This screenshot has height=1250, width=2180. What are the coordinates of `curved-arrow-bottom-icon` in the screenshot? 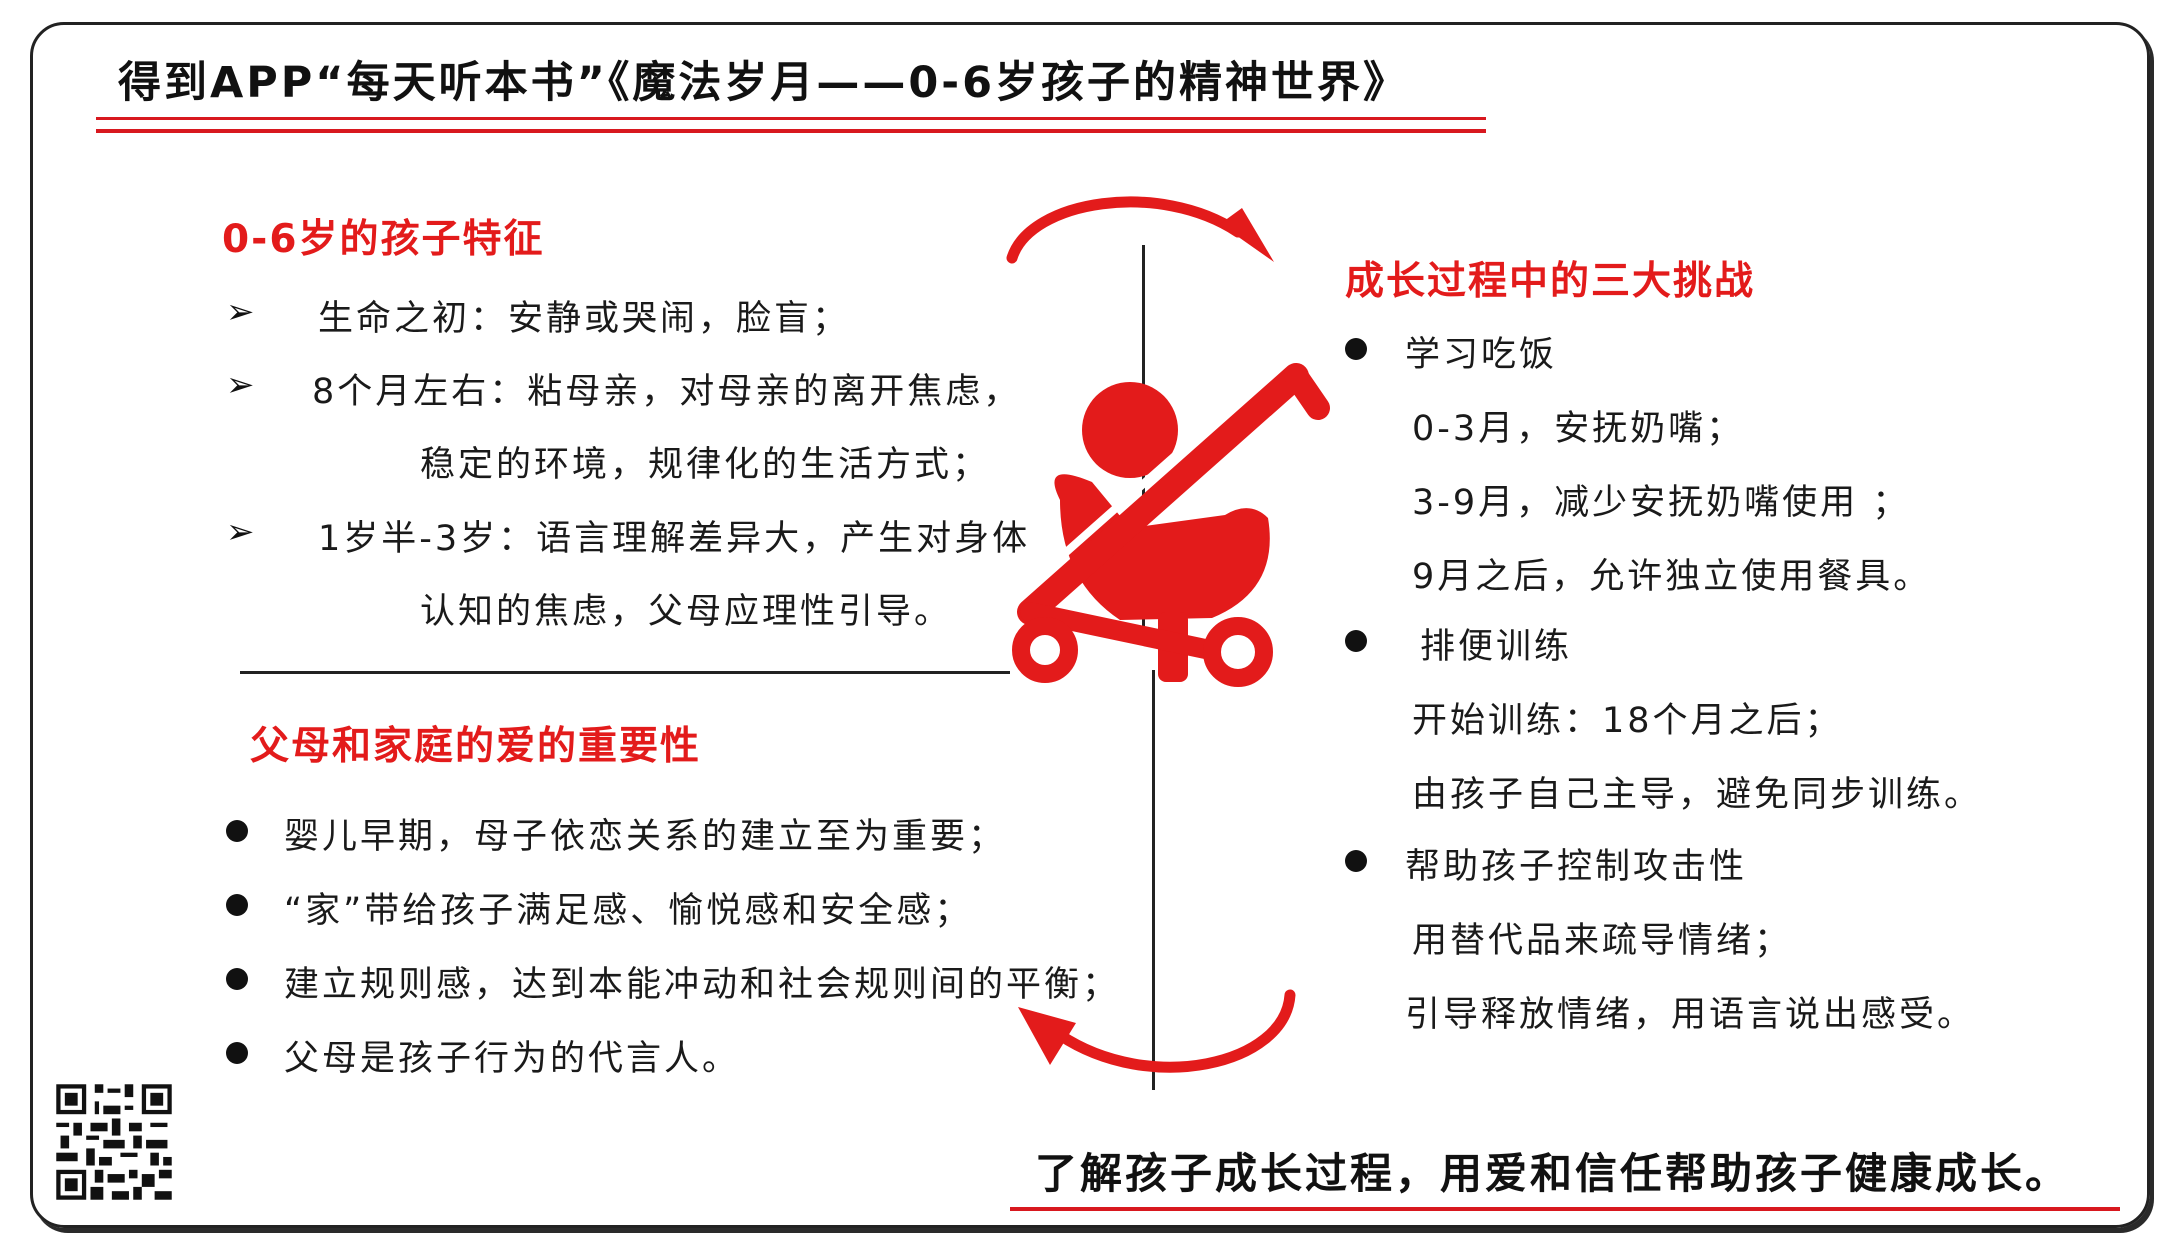 It's located at (1157, 1031).